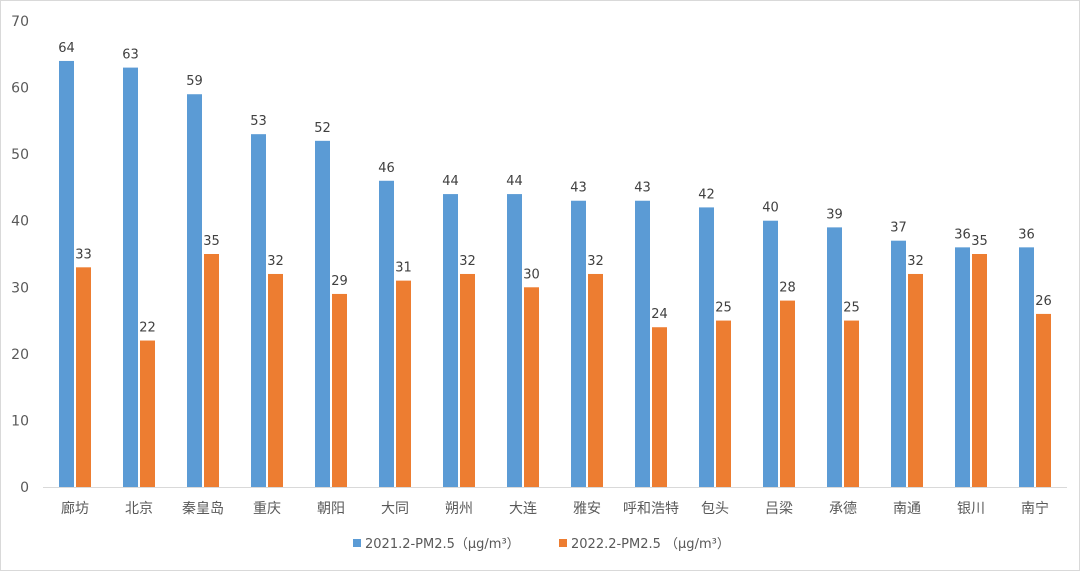 This screenshot has width=1080, height=571. I want to click on category-label: 雅安, so click(587, 509).